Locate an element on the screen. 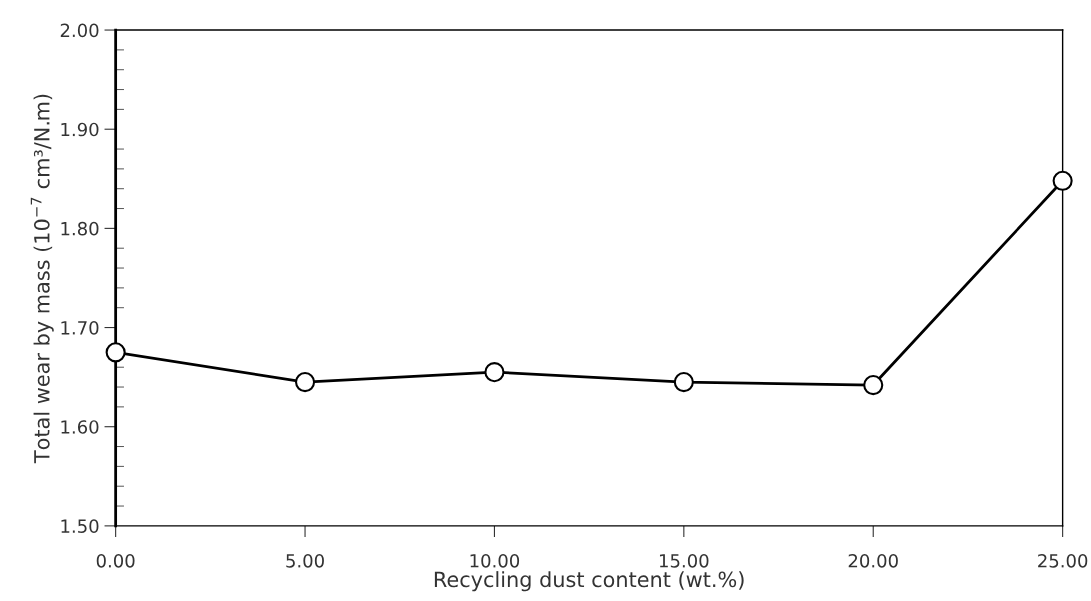 The image size is (1091, 601). y-tick-label: 1.50 is located at coordinates (80, 526).